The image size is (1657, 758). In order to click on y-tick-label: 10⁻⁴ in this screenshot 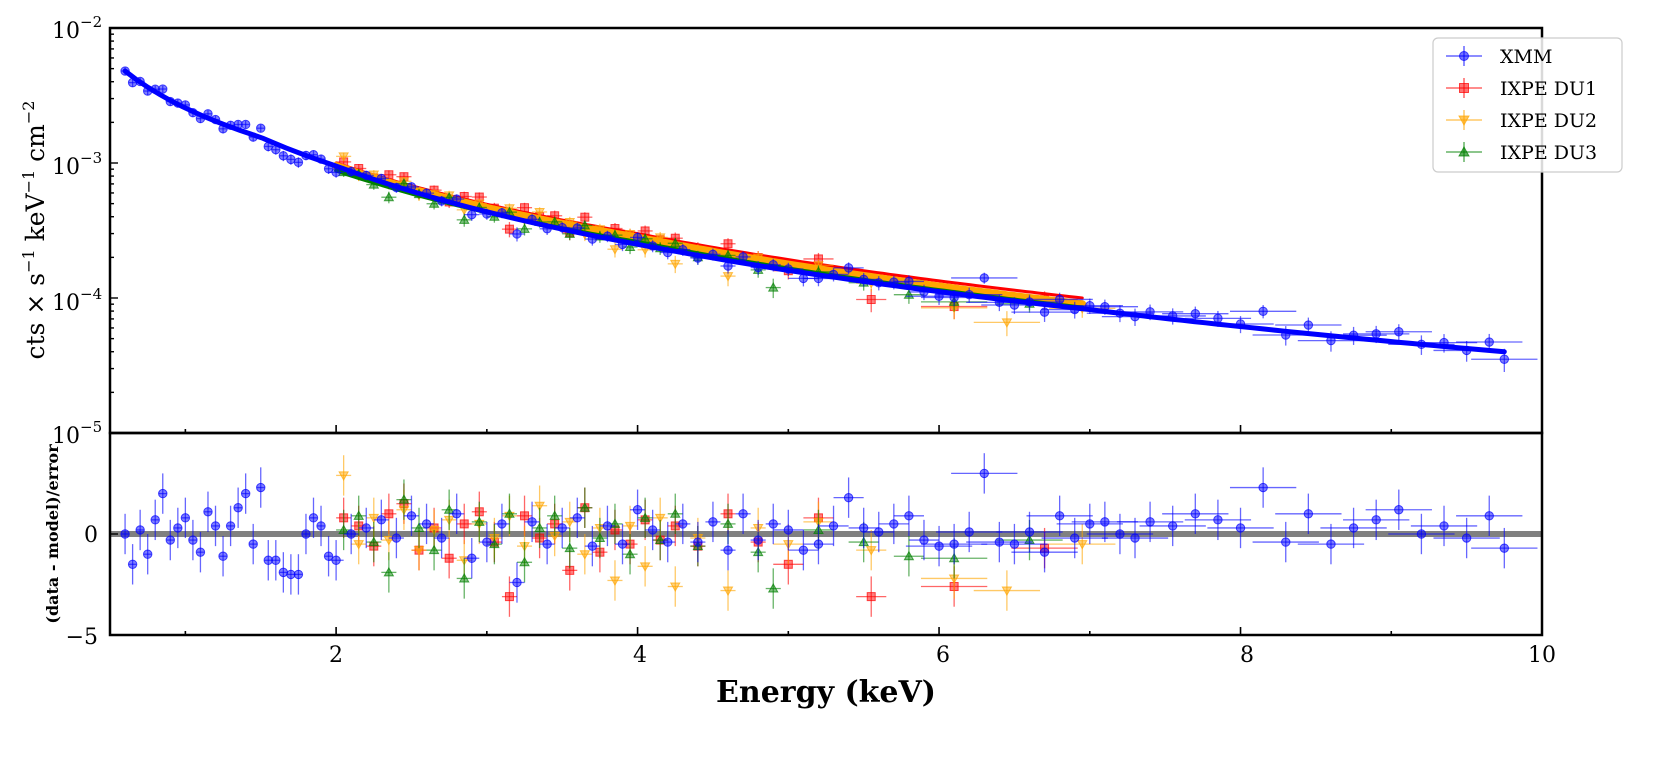, I will do `click(77, 300)`.